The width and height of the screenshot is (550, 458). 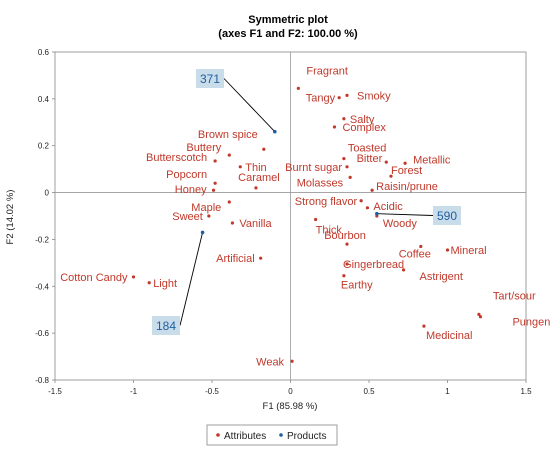 I want to click on attribute-label: Caramel, so click(x=259, y=178).